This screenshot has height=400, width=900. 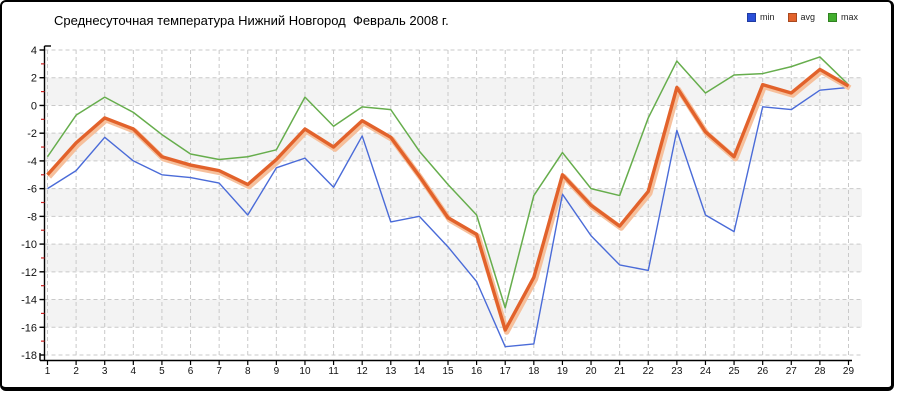 I want to click on x-tick-label: 13, so click(x=391, y=371).